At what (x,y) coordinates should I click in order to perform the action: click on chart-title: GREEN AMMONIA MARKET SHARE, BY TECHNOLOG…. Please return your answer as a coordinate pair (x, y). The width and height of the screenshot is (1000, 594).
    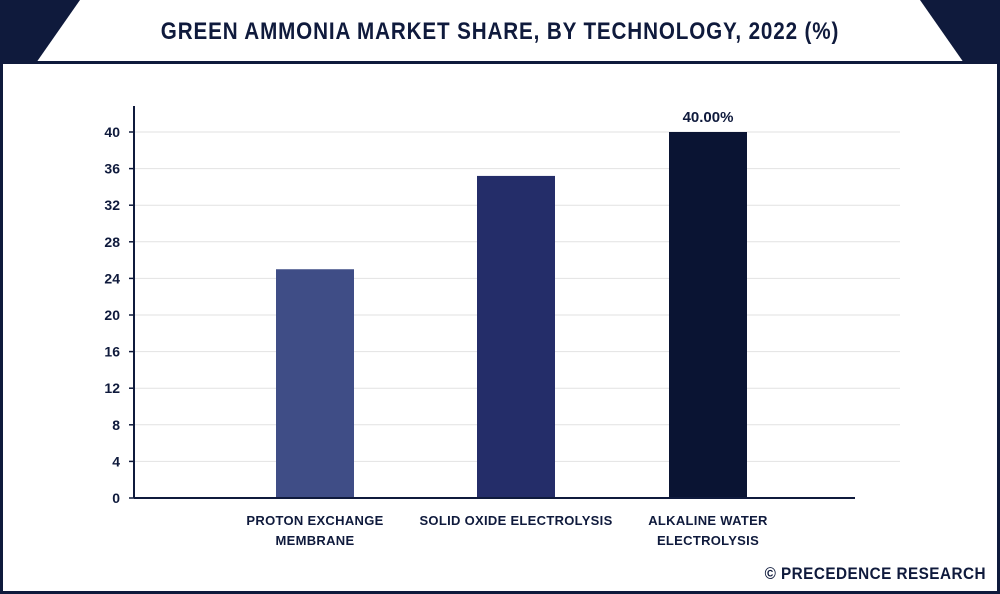
    Looking at the image, I should click on (500, 31).